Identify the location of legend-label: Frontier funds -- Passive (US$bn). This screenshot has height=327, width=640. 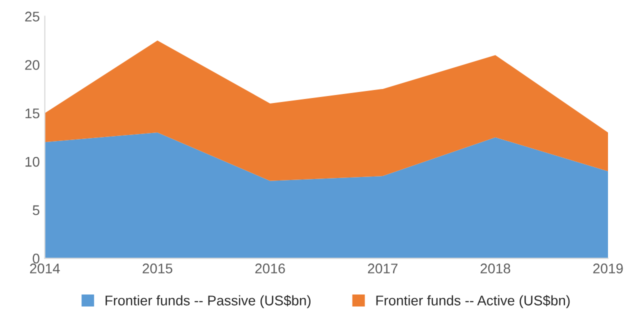
(208, 301).